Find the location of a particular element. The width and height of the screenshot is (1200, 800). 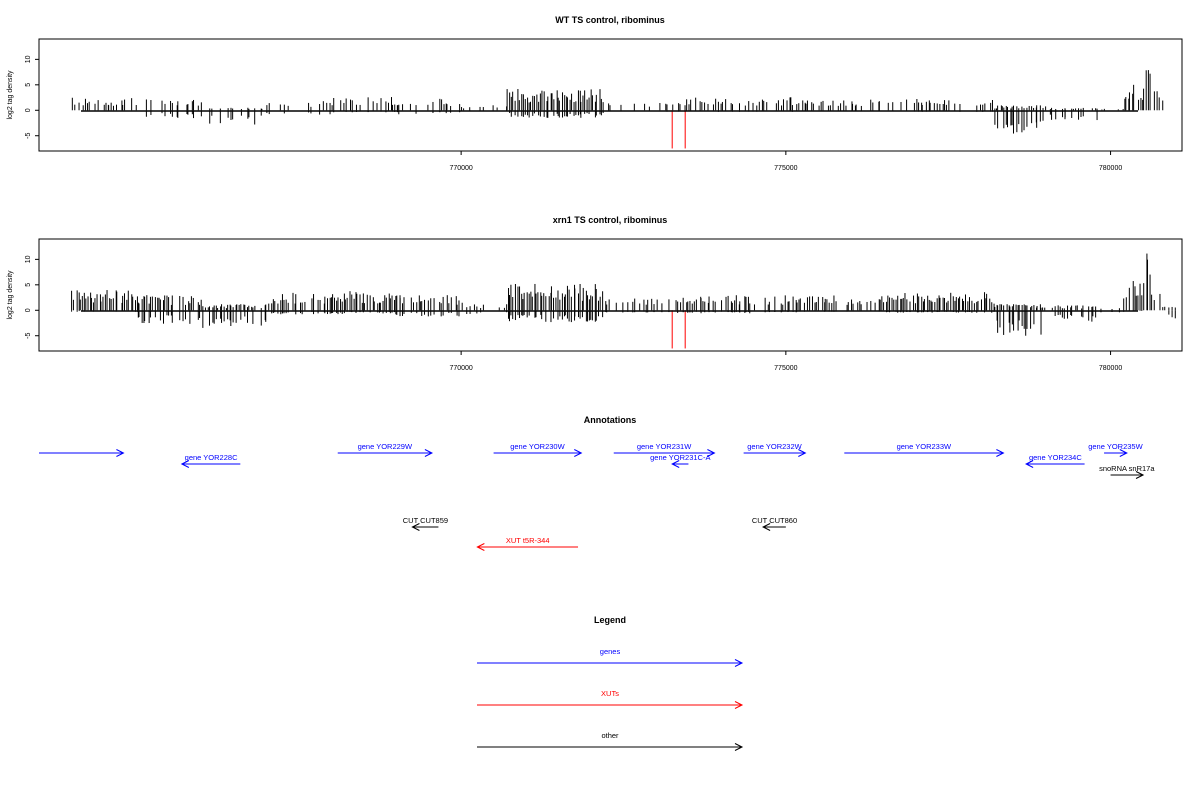

xrn1-plot-frame is located at coordinates (610, 295).